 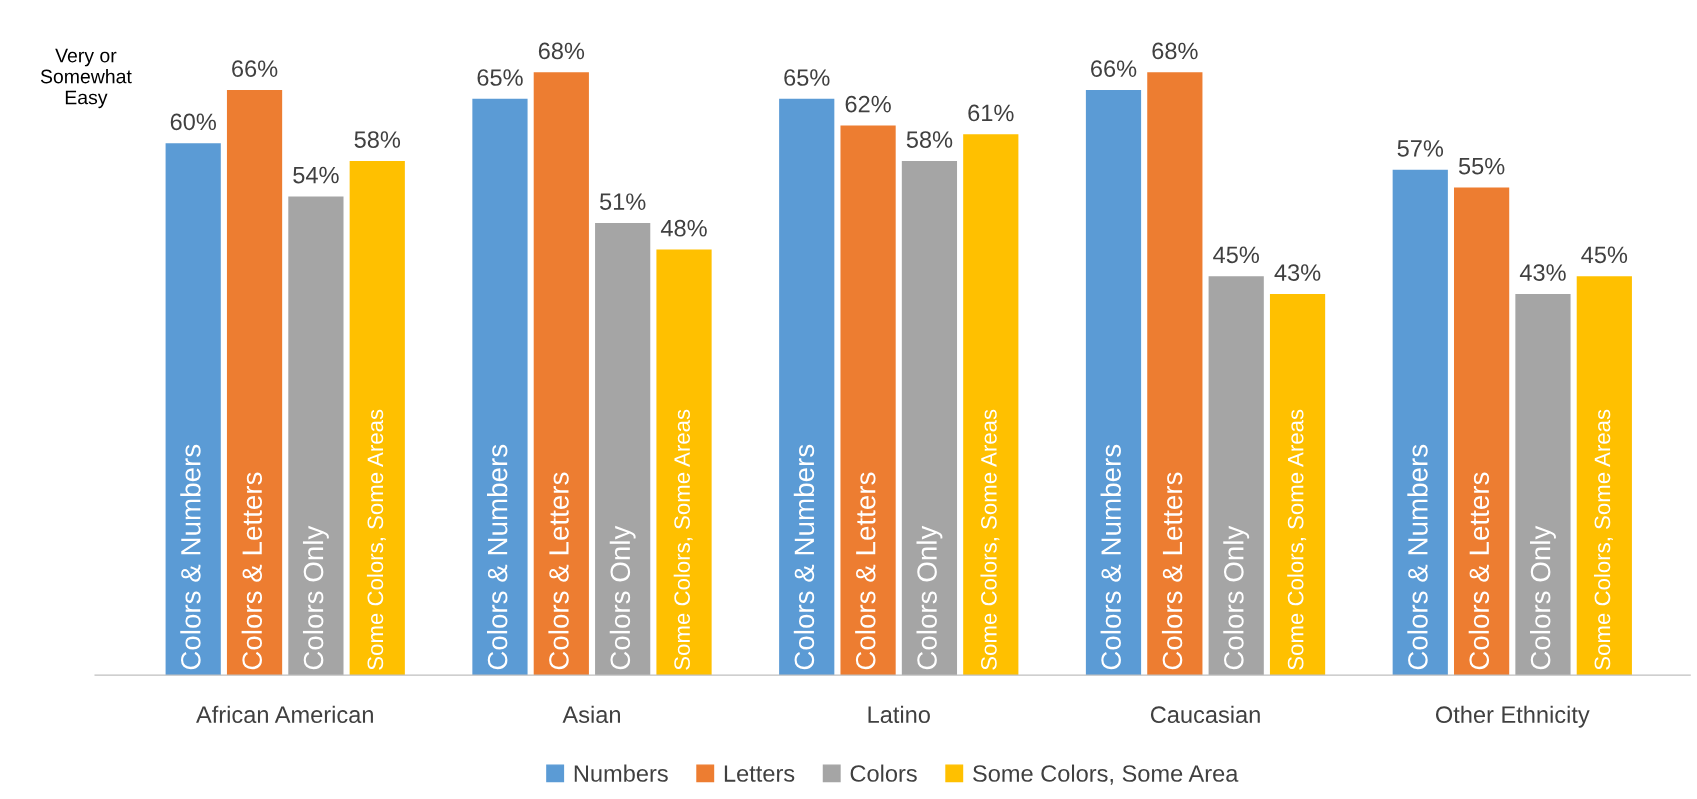 I want to click on x-tick-label: Latino, so click(x=899, y=714).